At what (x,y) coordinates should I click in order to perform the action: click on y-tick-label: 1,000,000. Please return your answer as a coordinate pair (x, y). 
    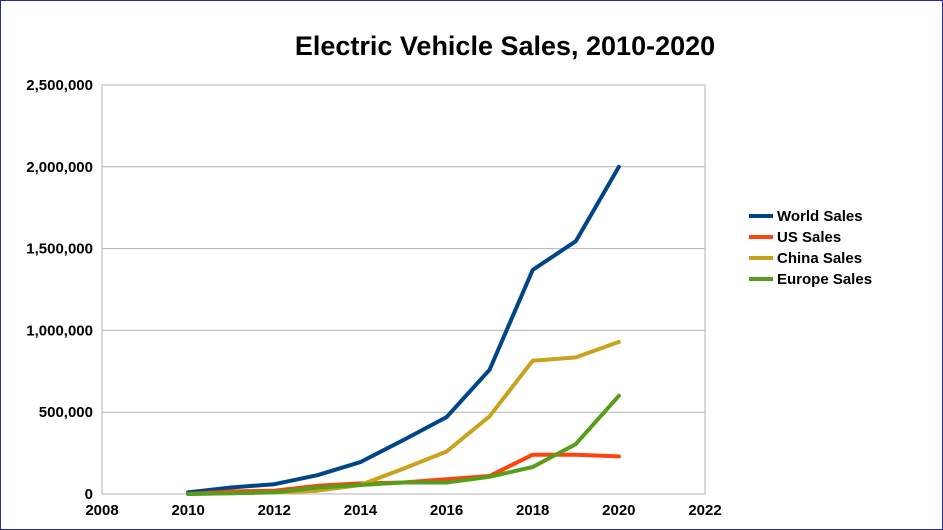
    Looking at the image, I should click on (59, 330).